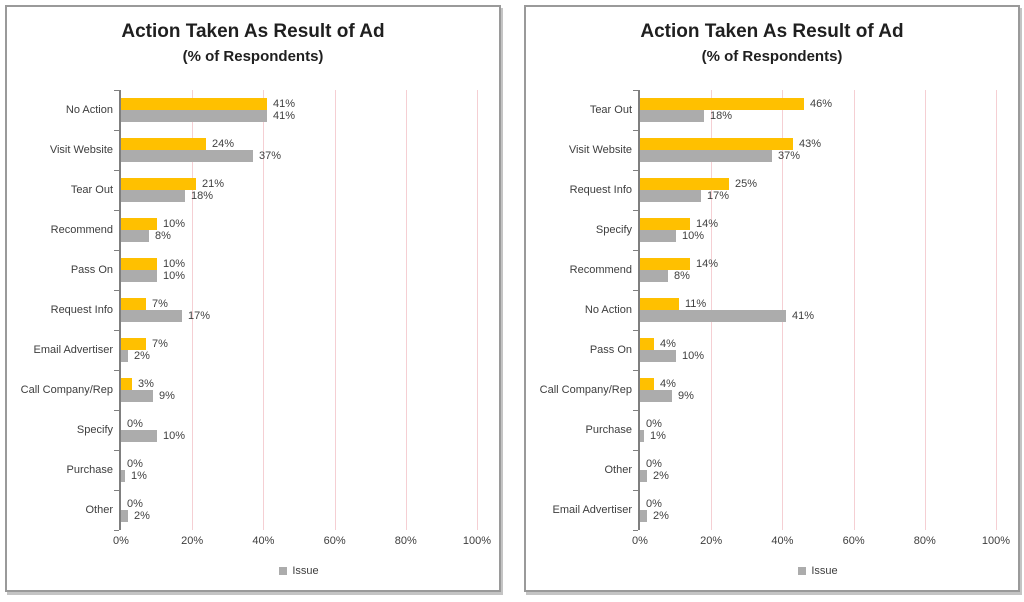 The height and width of the screenshot is (602, 1024). What do you see at coordinates (91, 190) in the screenshot?
I see `category-label: Tear Out` at bounding box center [91, 190].